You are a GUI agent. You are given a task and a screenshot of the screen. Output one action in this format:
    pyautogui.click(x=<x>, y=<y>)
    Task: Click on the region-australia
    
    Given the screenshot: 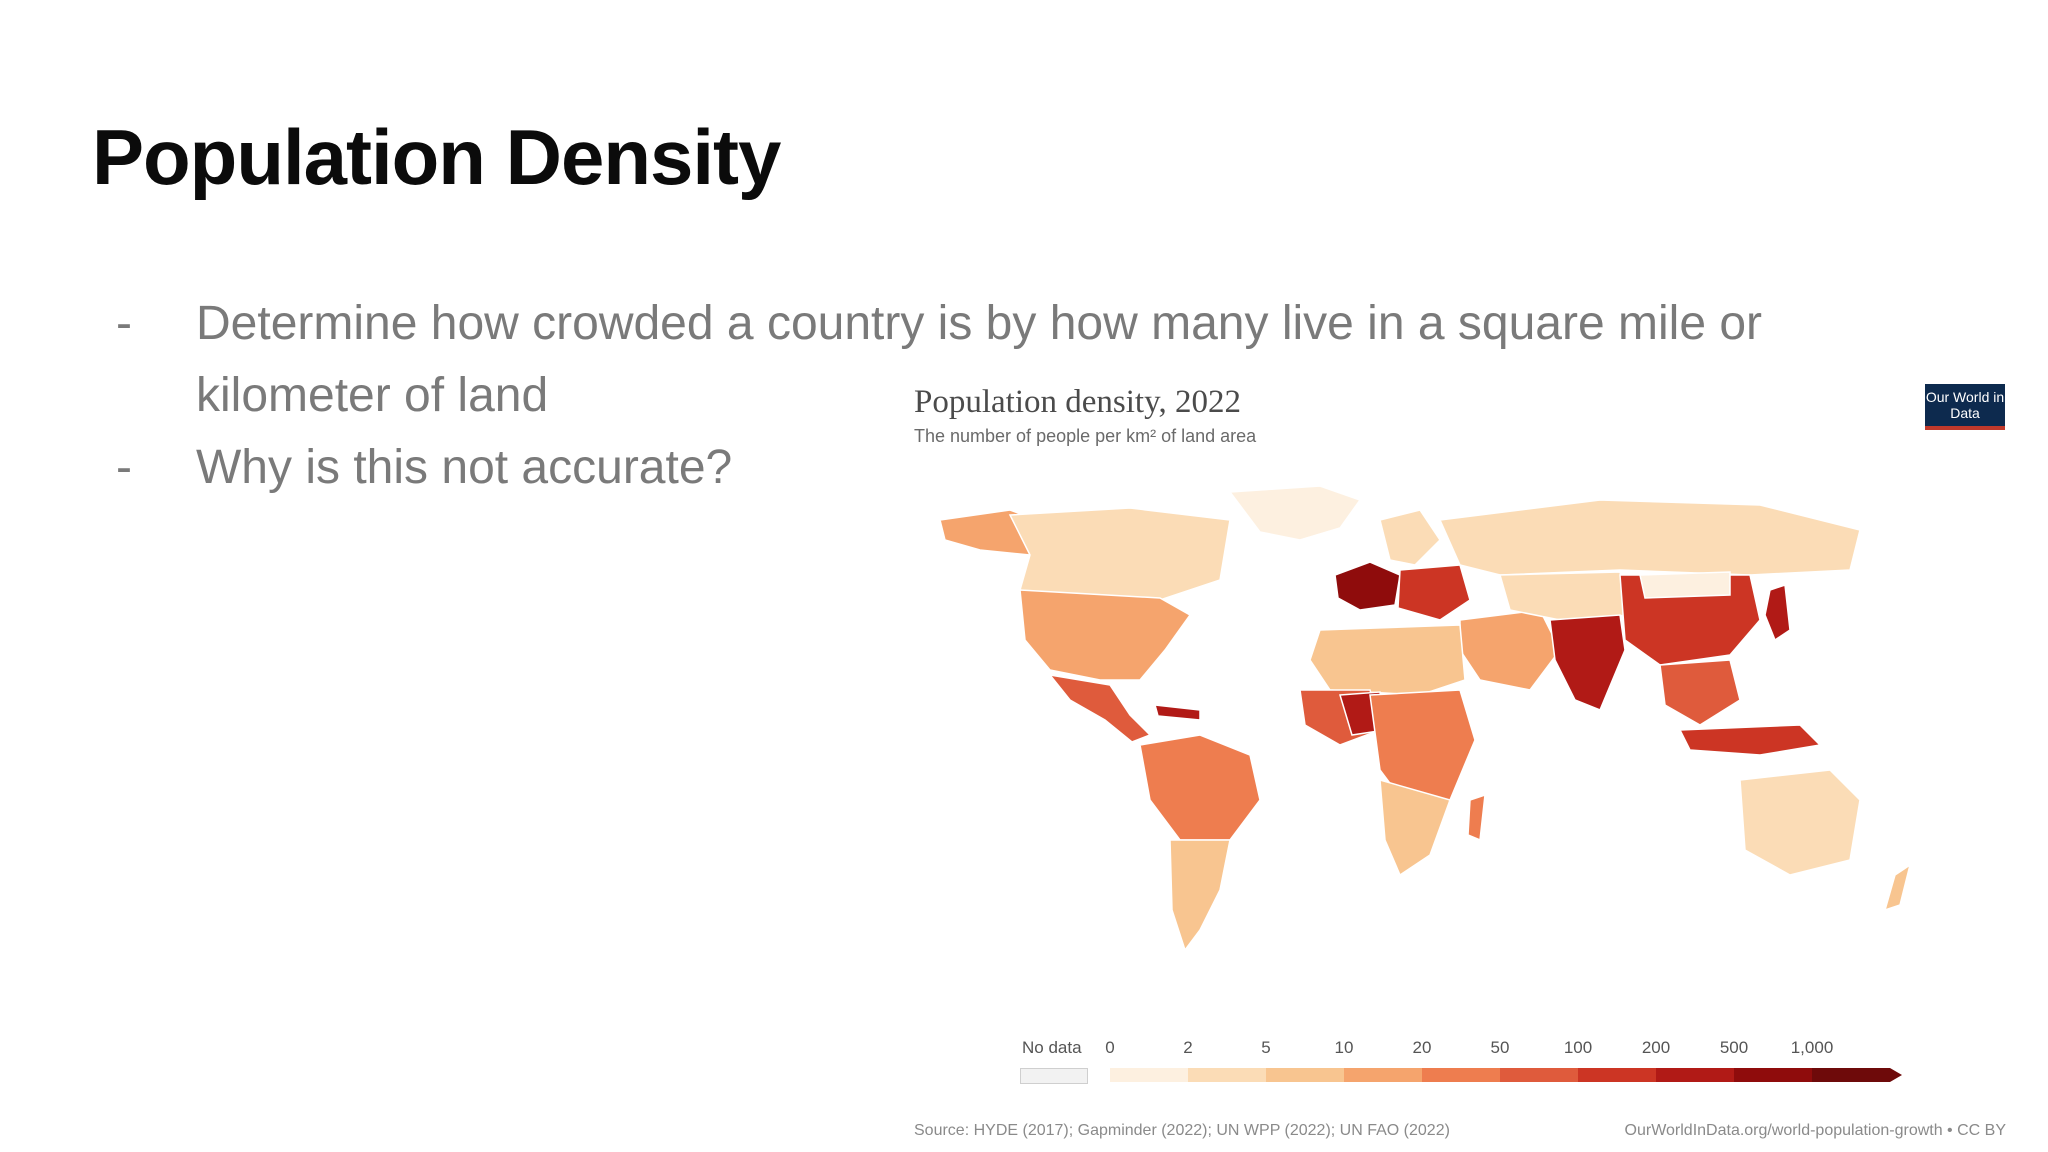 What is the action you would take?
    pyautogui.click(x=1800, y=822)
    